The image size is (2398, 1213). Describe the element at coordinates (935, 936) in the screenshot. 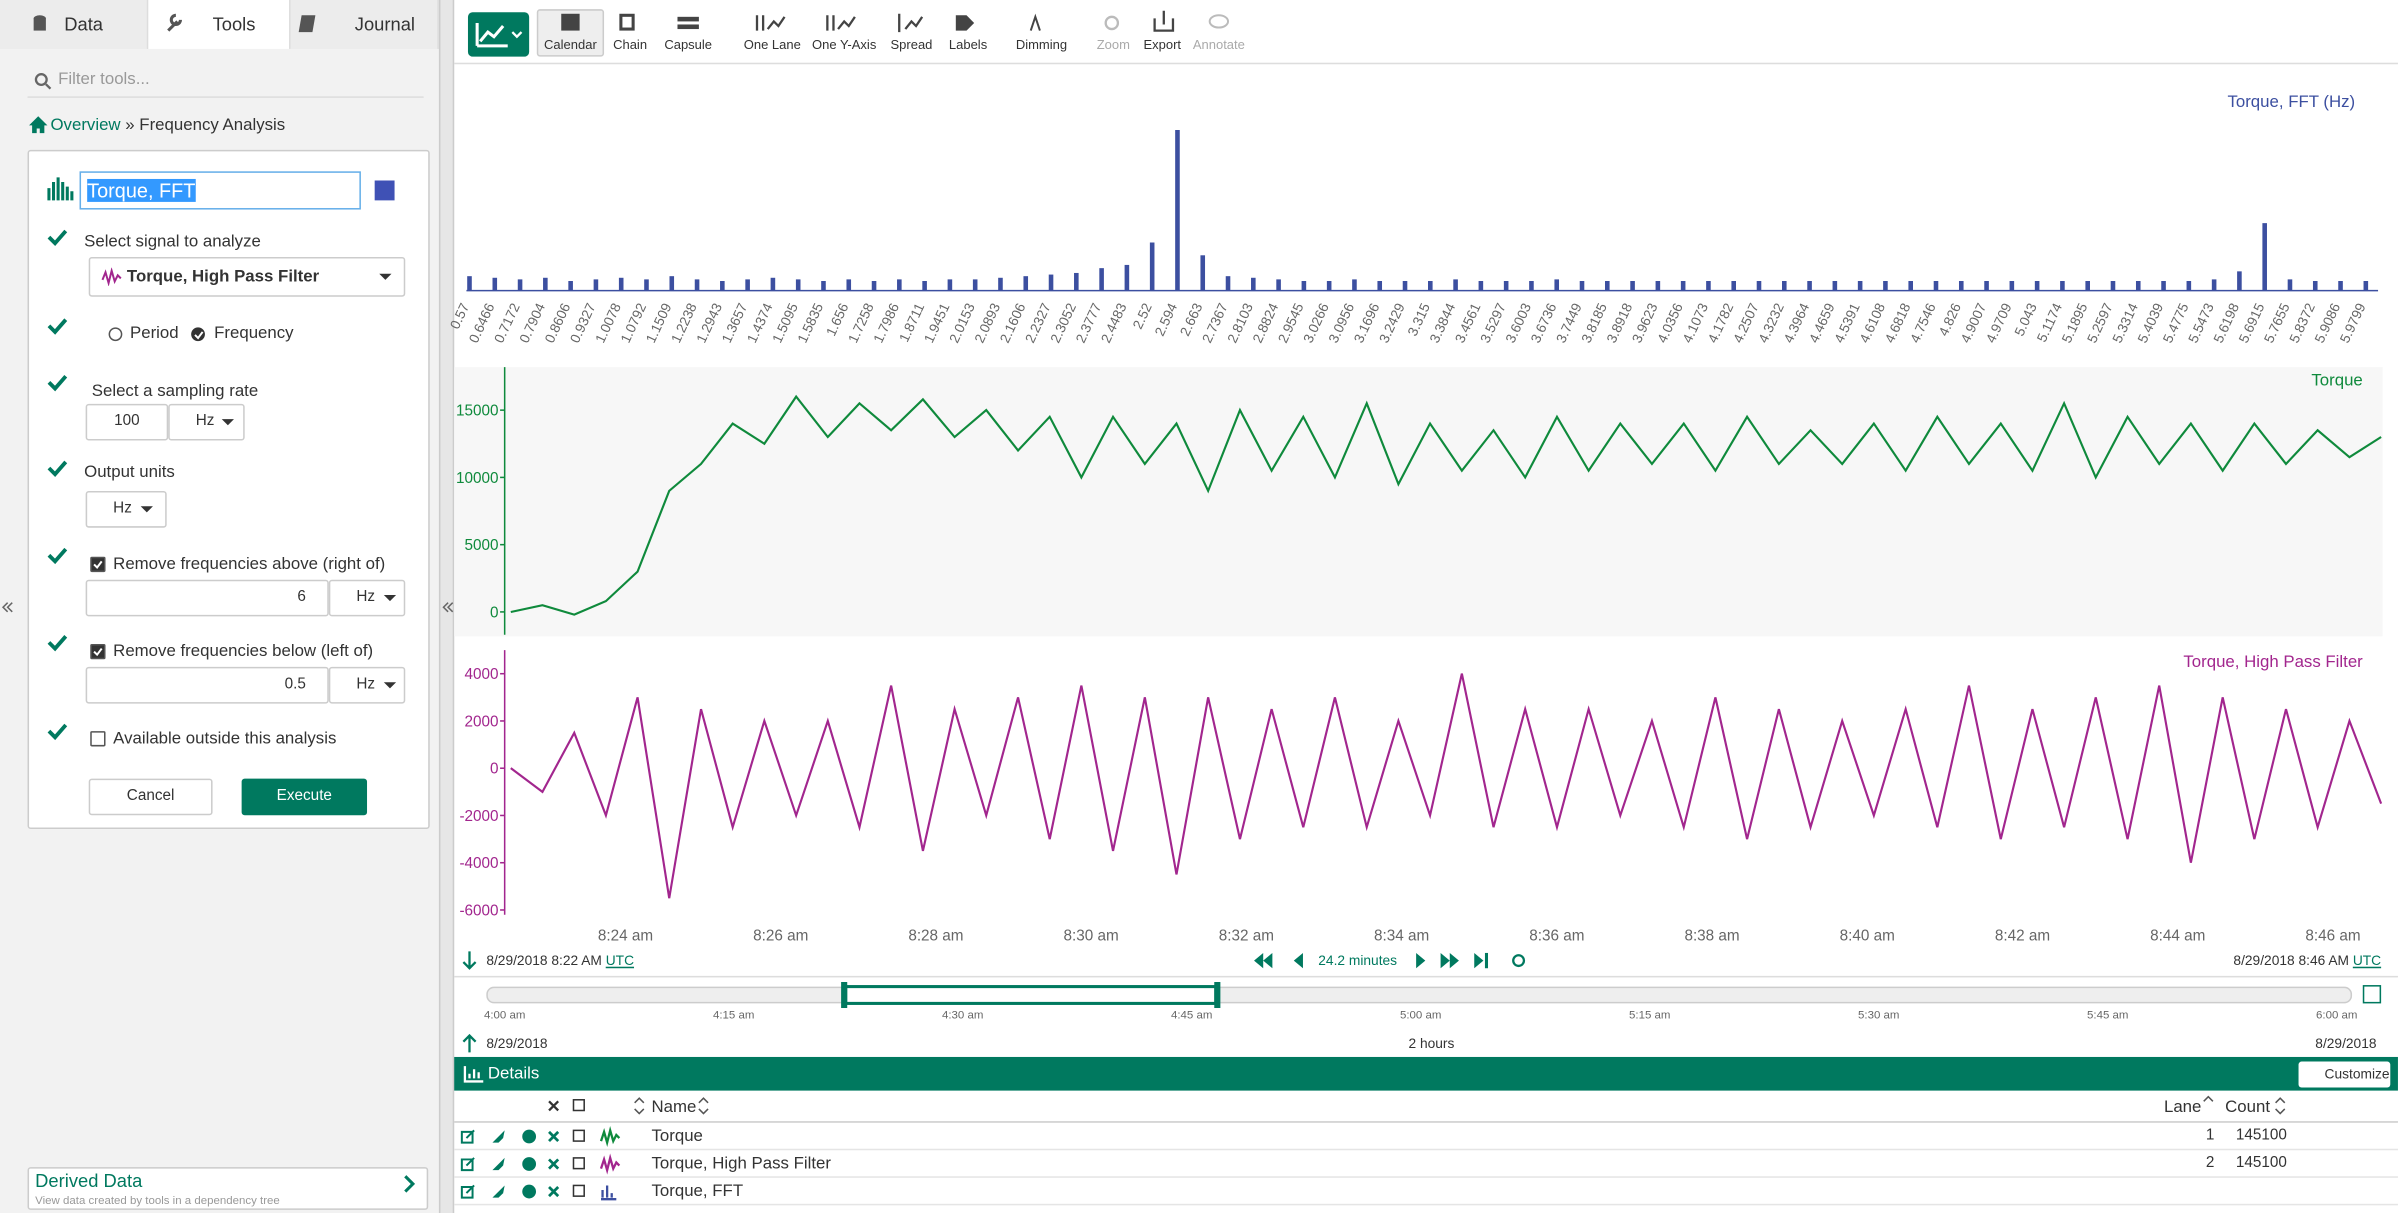

I see `x-tick-label: 8:28 am` at that location.